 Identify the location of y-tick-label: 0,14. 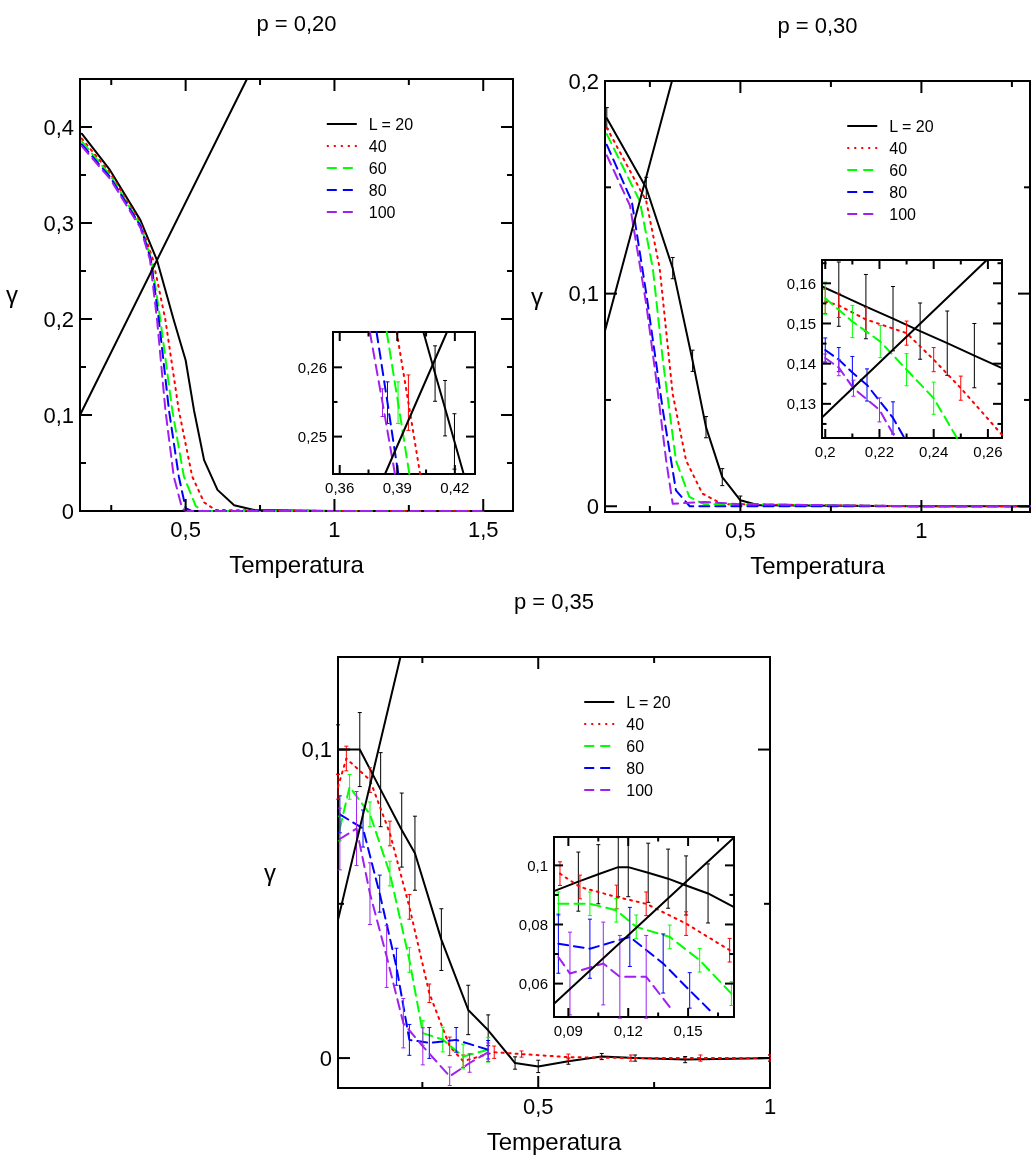
(801, 363).